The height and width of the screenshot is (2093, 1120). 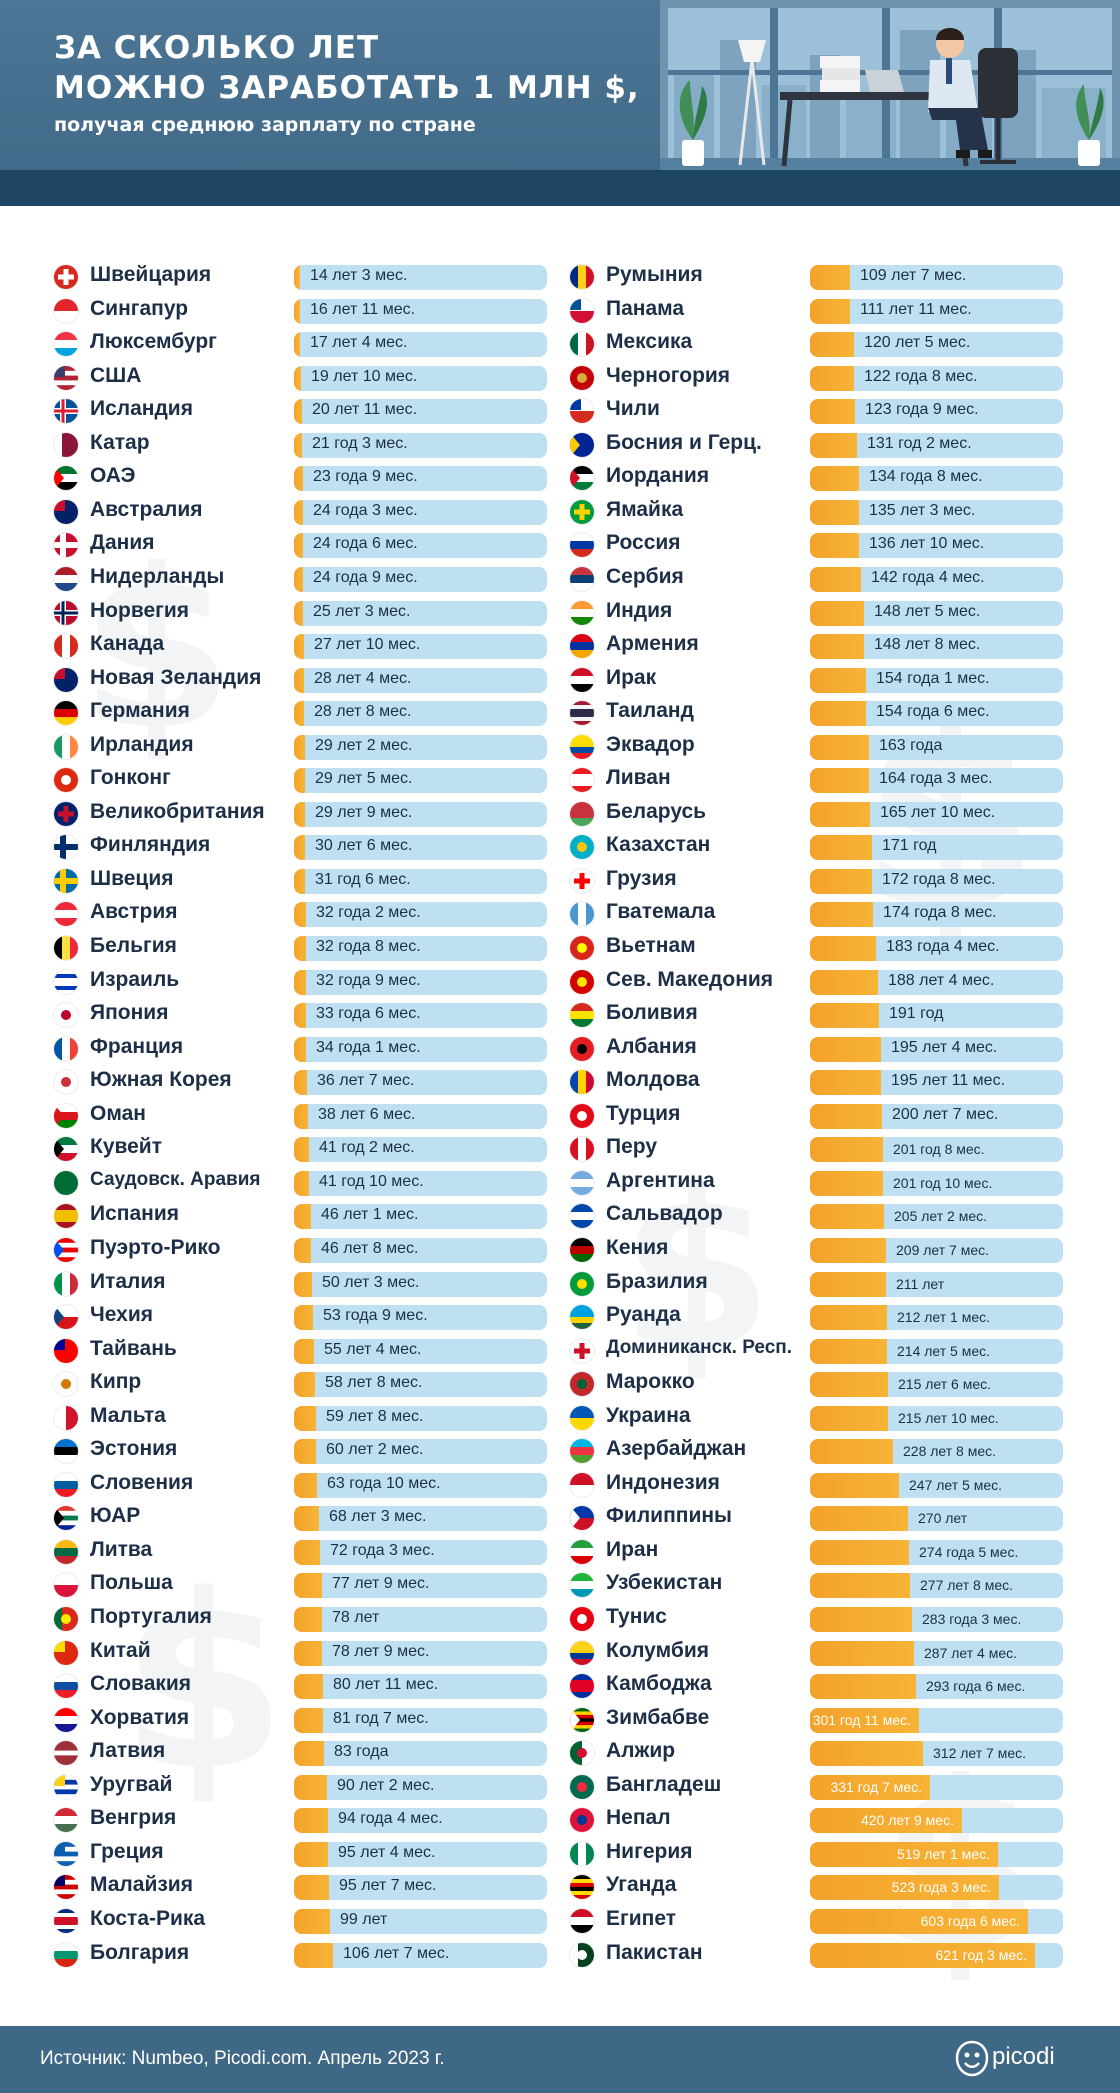 What do you see at coordinates (300, 646) in the screenshot?
I see `chart-row: Канада 27 лет 10 мес.` at bounding box center [300, 646].